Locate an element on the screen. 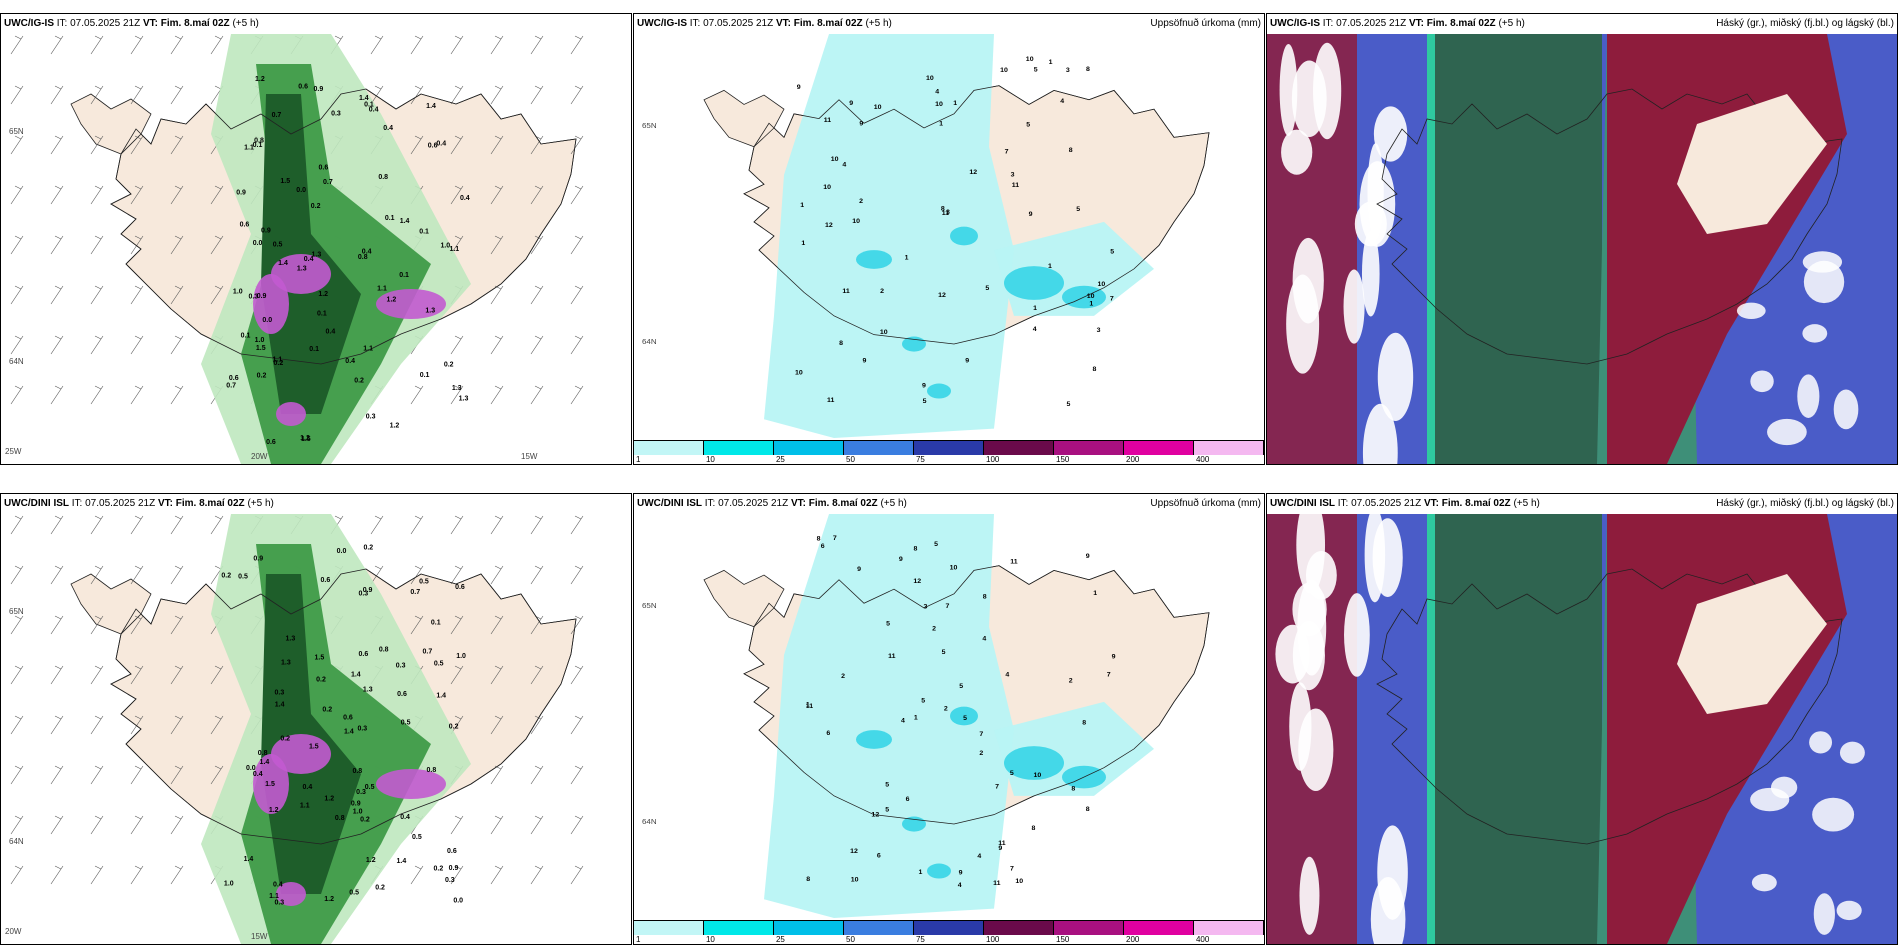 This screenshot has height=950, width=1900. clear-sky-area is located at coordinates (1752, 164).